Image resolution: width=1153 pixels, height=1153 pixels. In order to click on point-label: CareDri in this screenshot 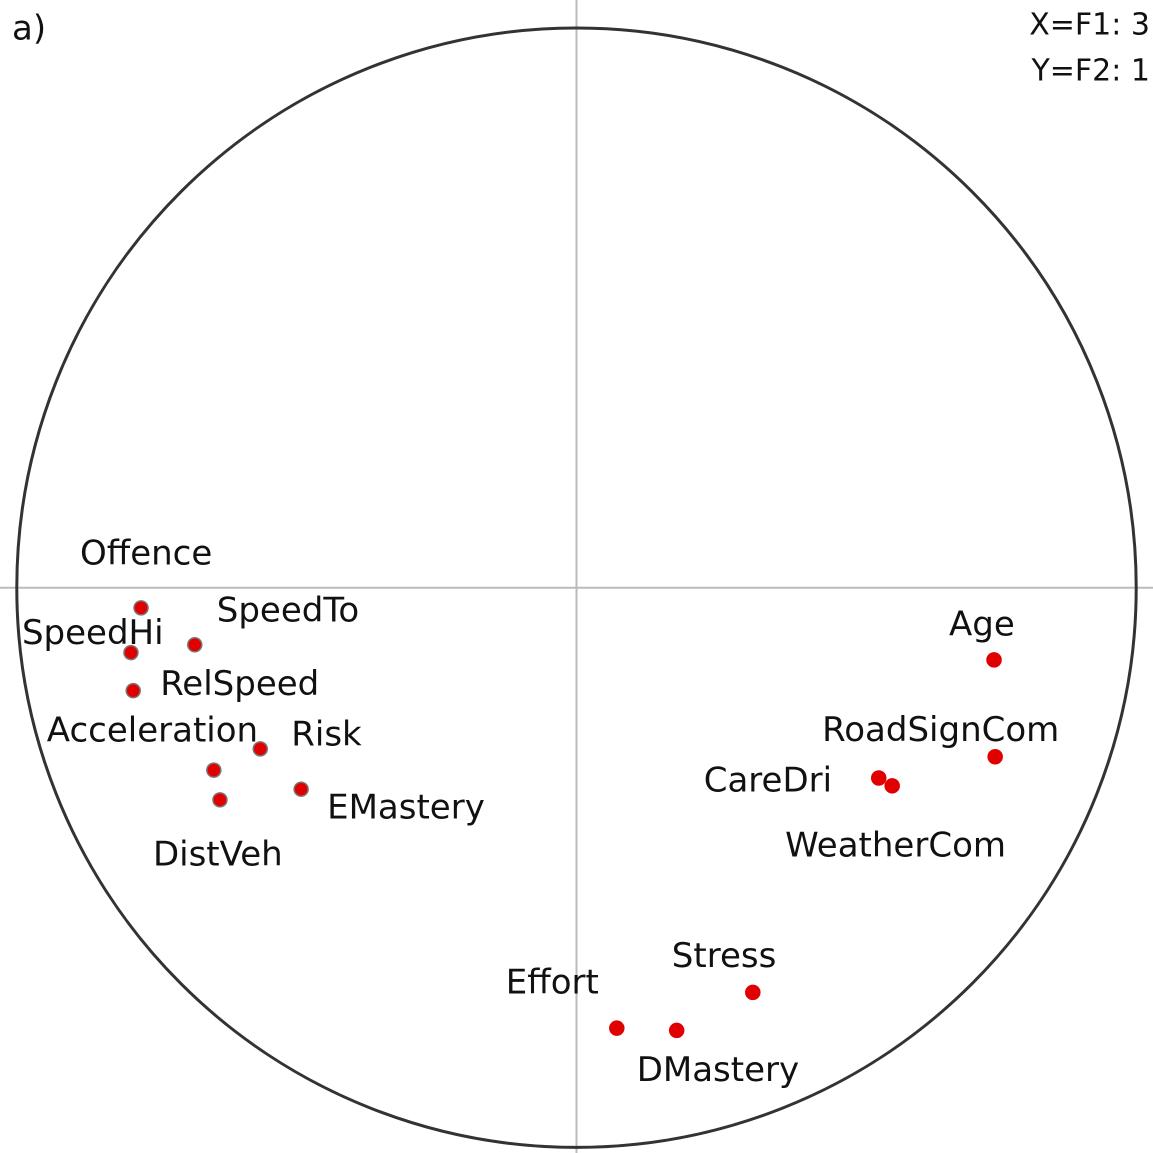, I will do `click(768, 780)`.